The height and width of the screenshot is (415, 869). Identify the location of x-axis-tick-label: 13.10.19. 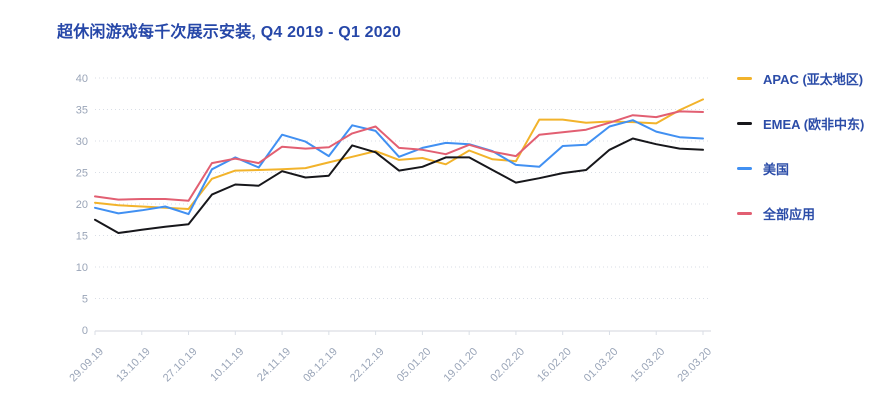
(133, 365).